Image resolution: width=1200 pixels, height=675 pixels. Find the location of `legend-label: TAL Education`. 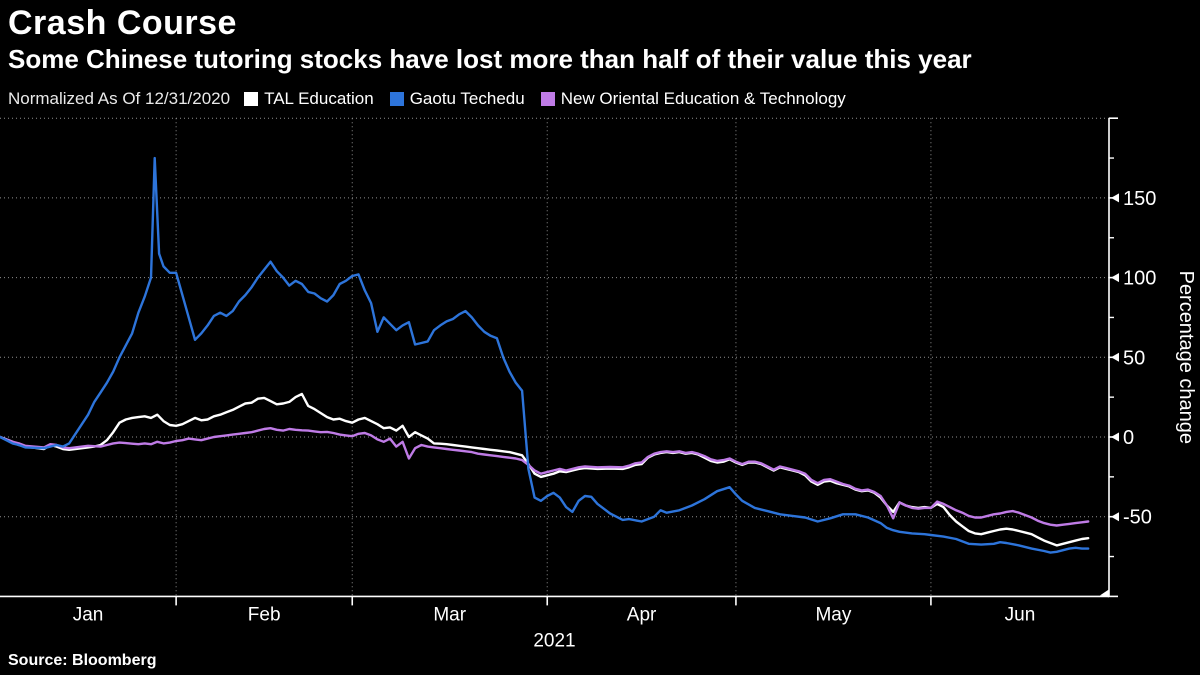

legend-label: TAL Education is located at coordinates (319, 98).